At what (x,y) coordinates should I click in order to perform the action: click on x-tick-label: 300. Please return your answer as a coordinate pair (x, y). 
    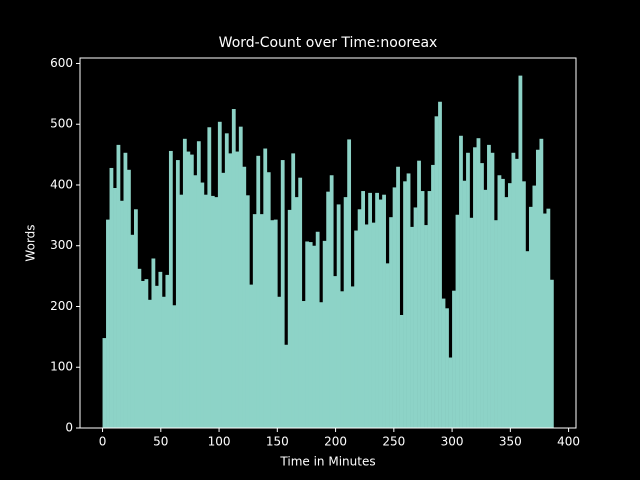
    Looking at the image, I should click on (452, 442).